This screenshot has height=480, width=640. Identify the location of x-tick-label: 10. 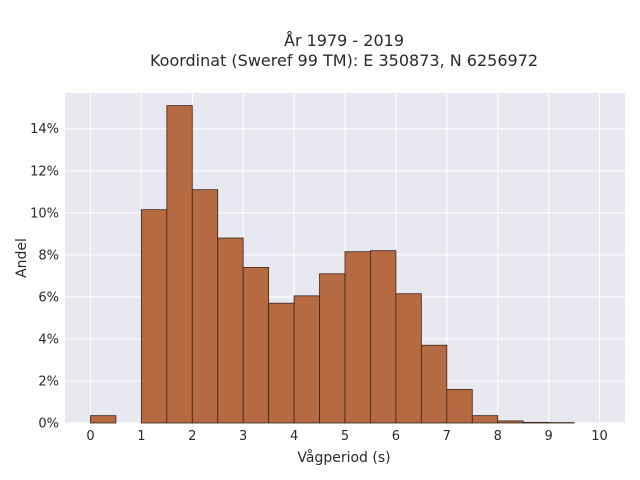
(599, 436).